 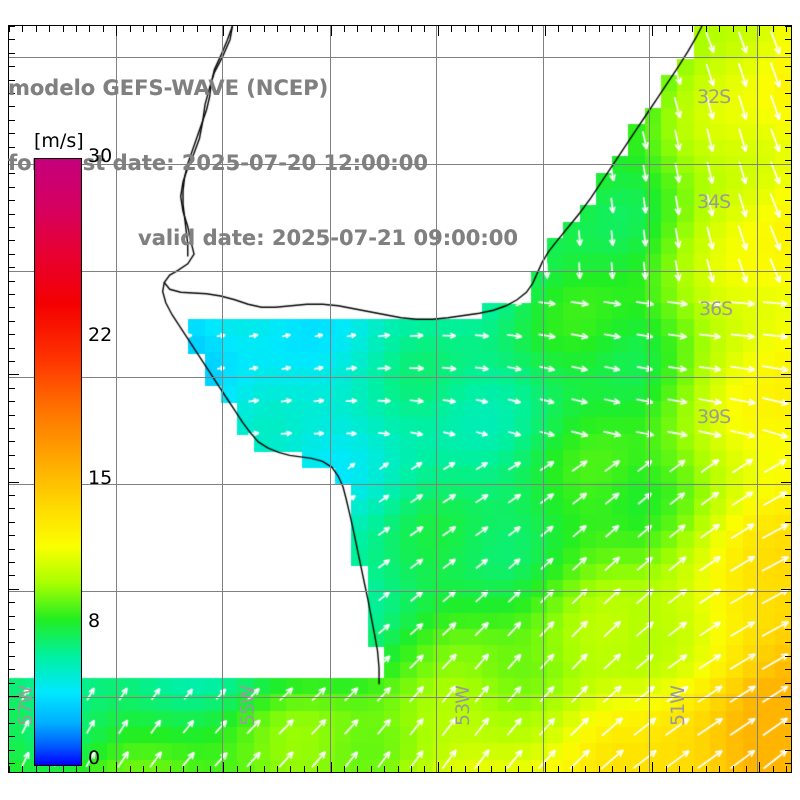 What do you see at coordinates (168, 88) in the screenshot?
I see `model-title: modelo GEFS-WAVE (NCEP)` at bounding box center [168, 88].